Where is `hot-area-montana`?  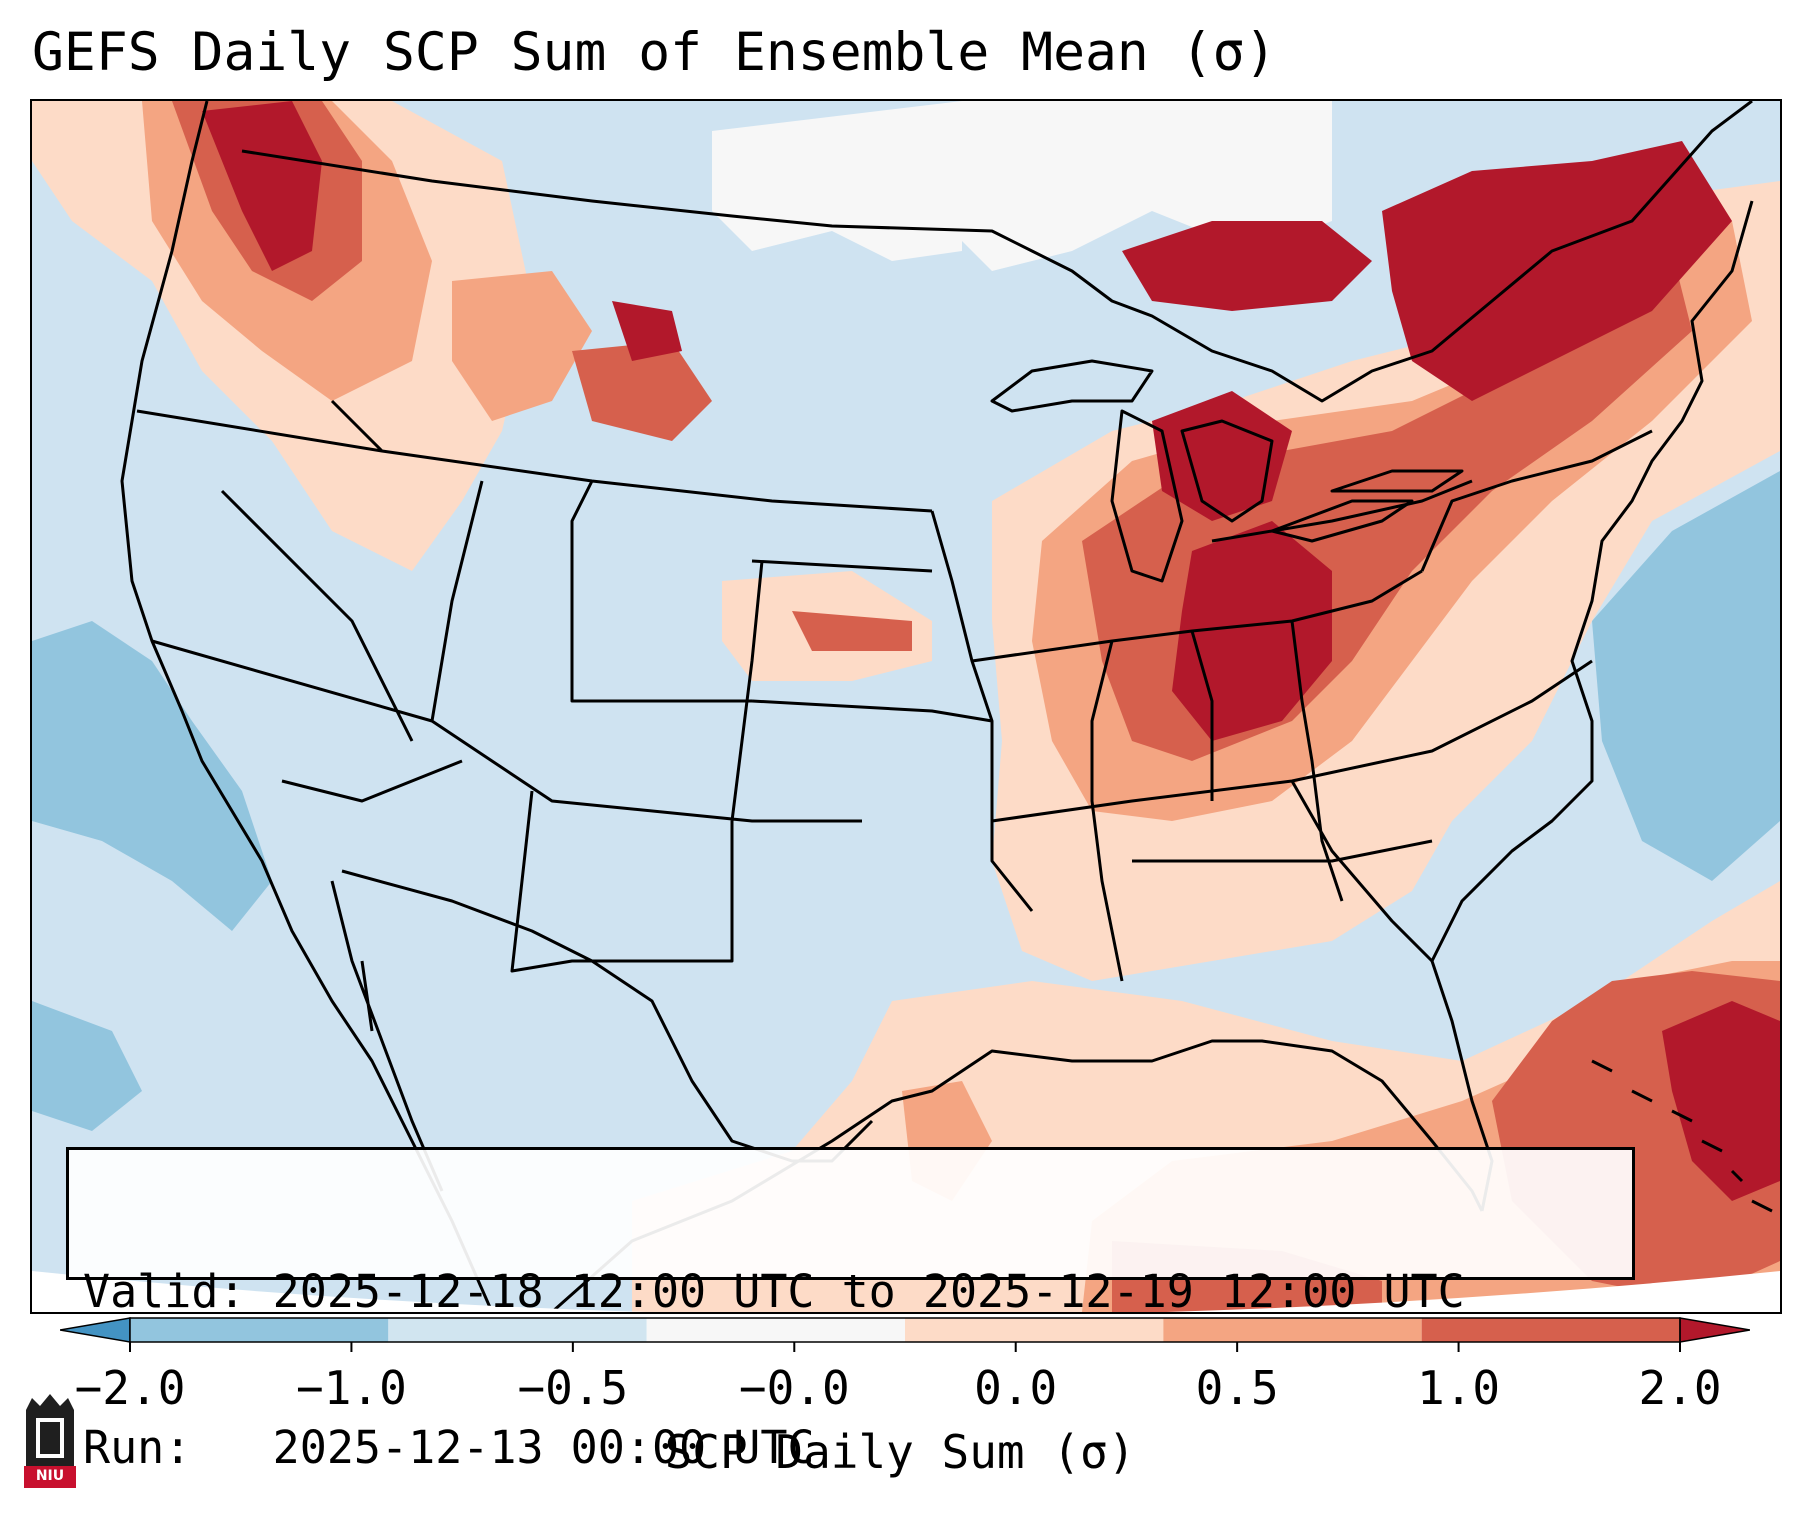
hot-area-montana is located at coordinates (642, 391).